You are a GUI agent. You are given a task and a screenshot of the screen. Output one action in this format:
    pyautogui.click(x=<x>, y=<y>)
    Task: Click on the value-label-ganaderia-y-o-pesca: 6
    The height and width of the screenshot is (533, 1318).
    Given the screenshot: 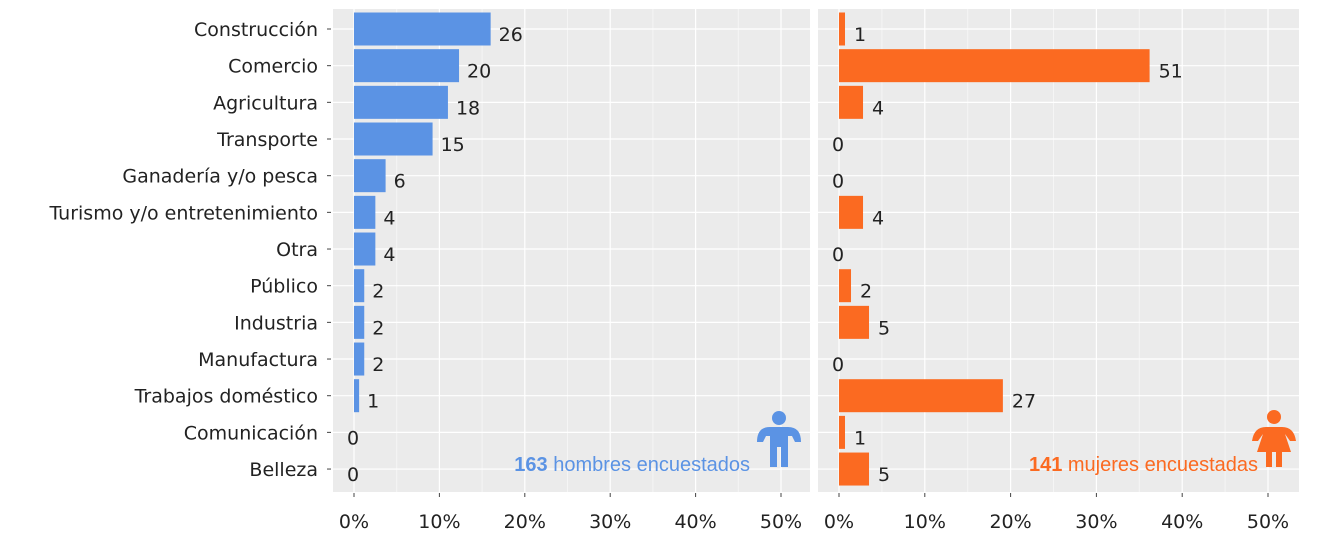 What is the action you would take?
    pyautogui.click(x=400, y=182)
    